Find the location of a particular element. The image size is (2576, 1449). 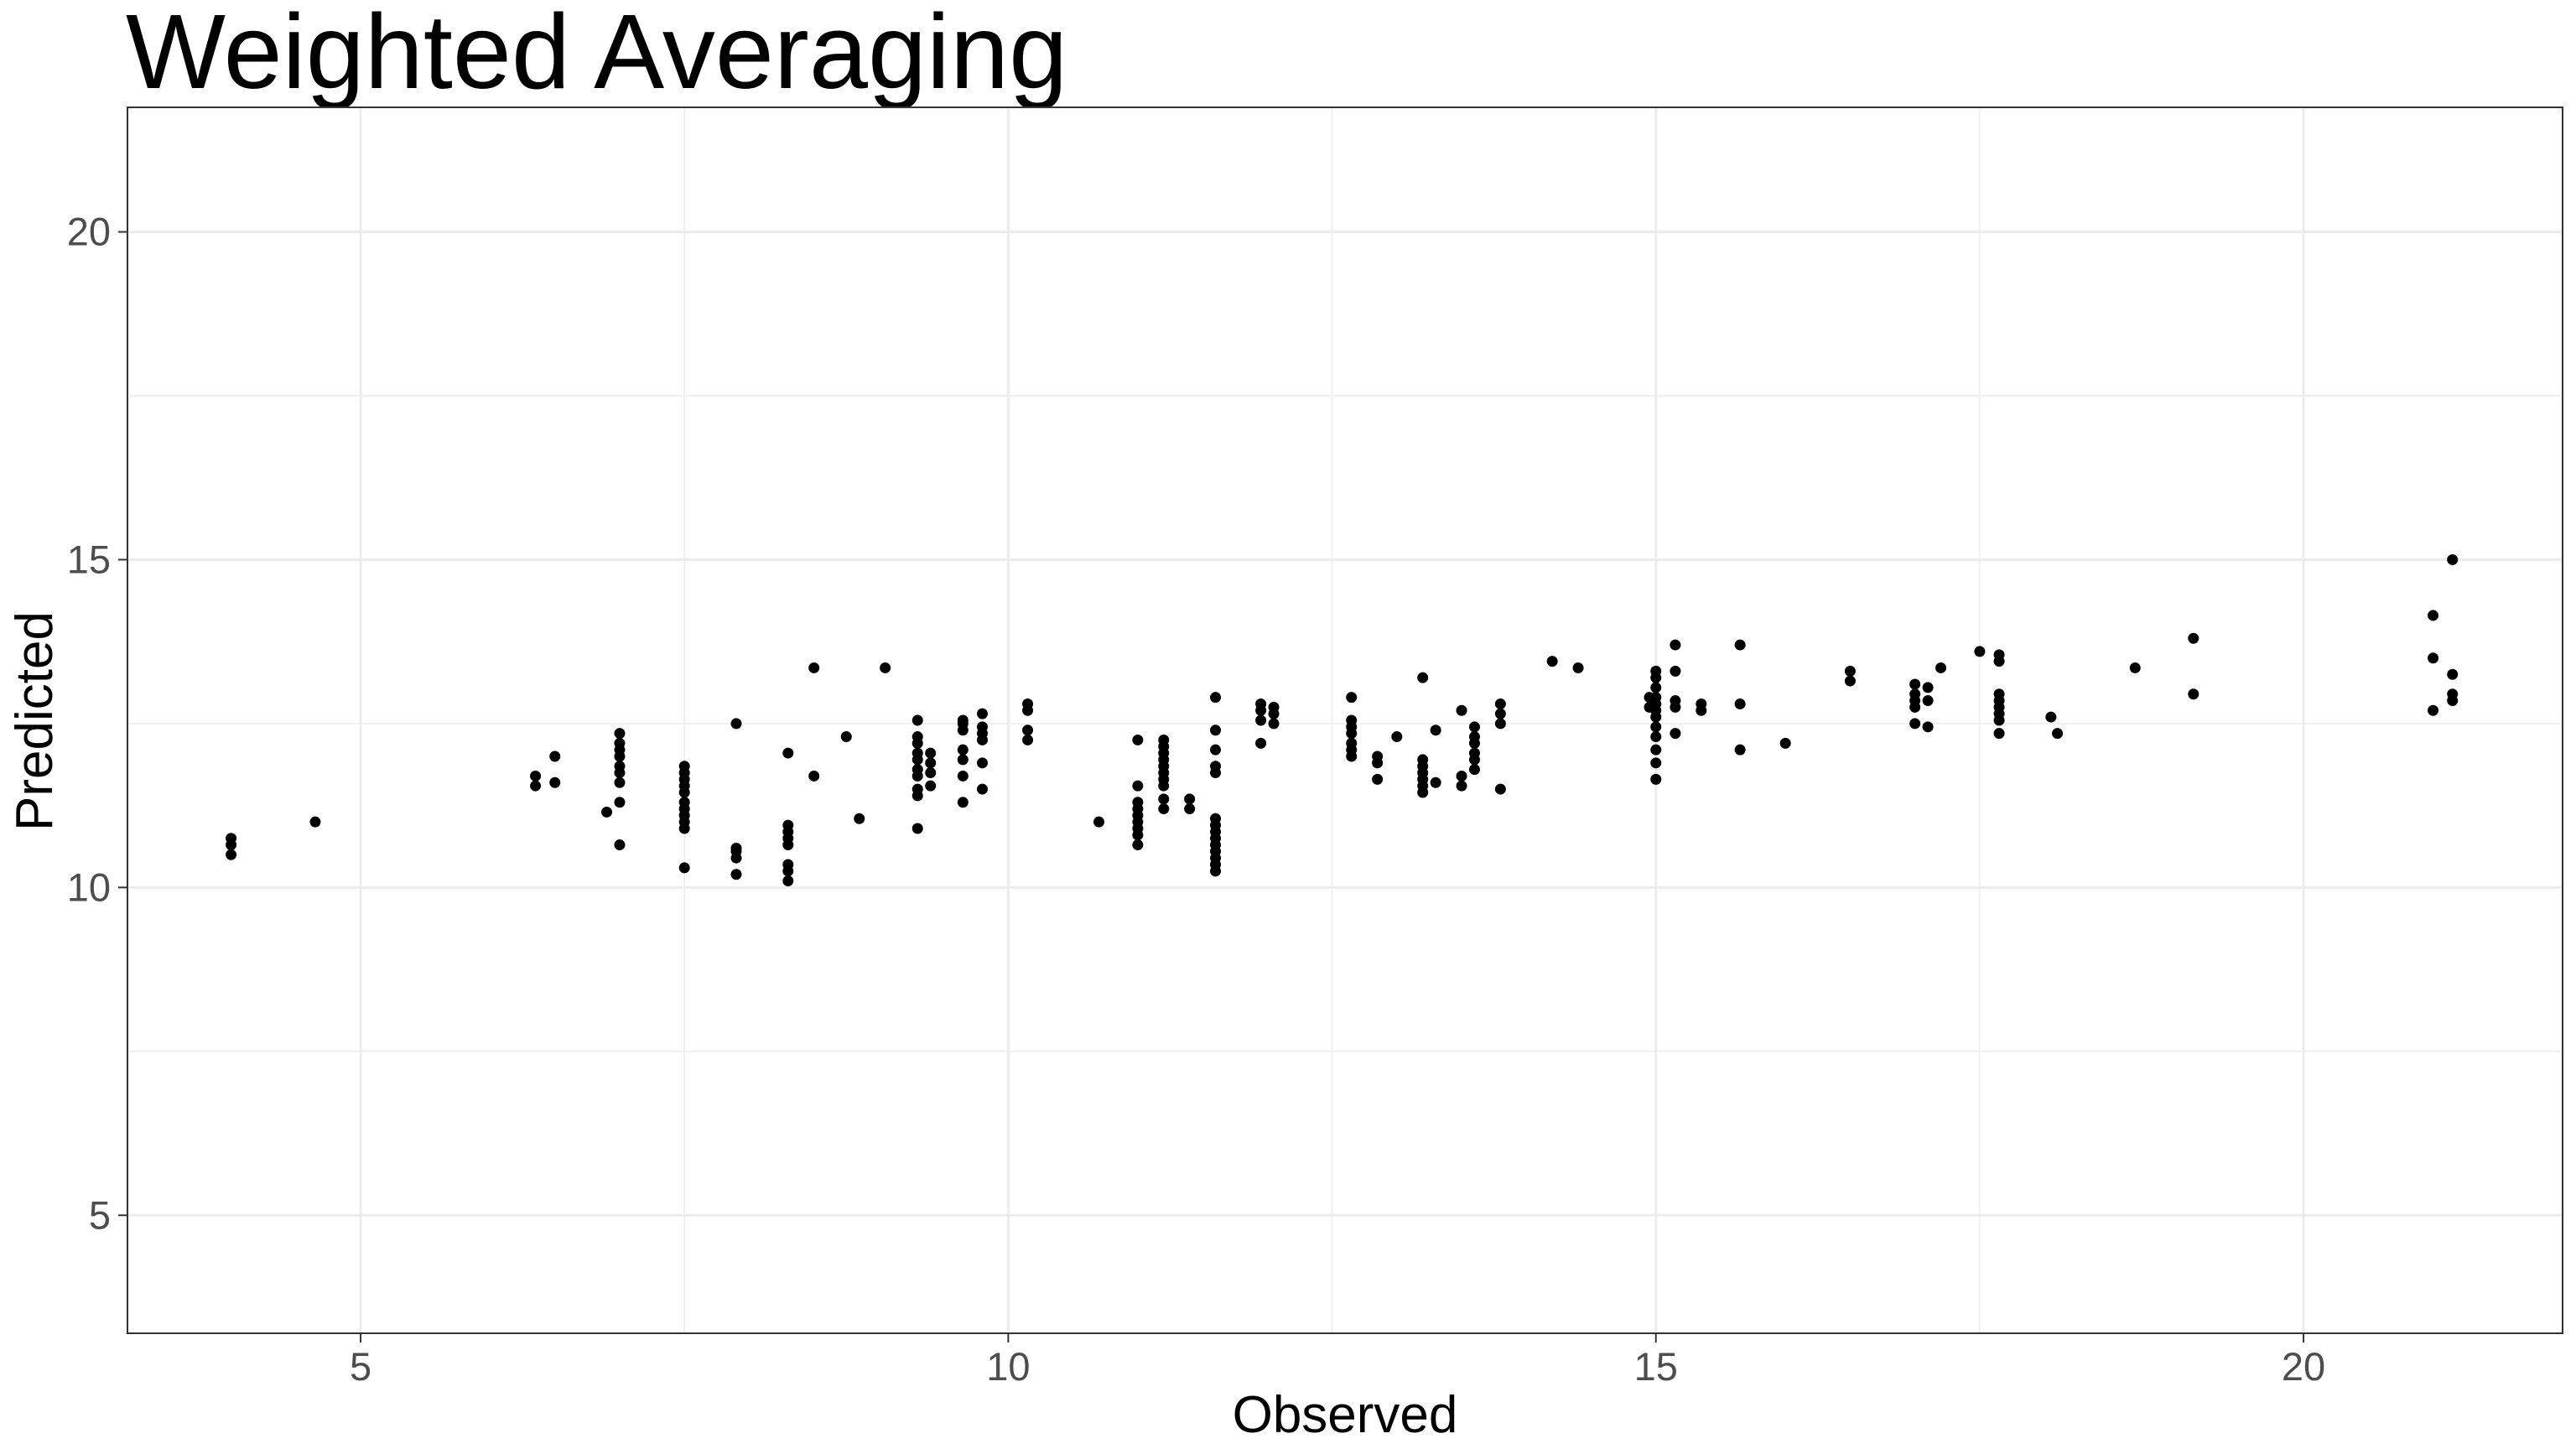

y-tick-label: 5 is located at coordinates (100, 1214).